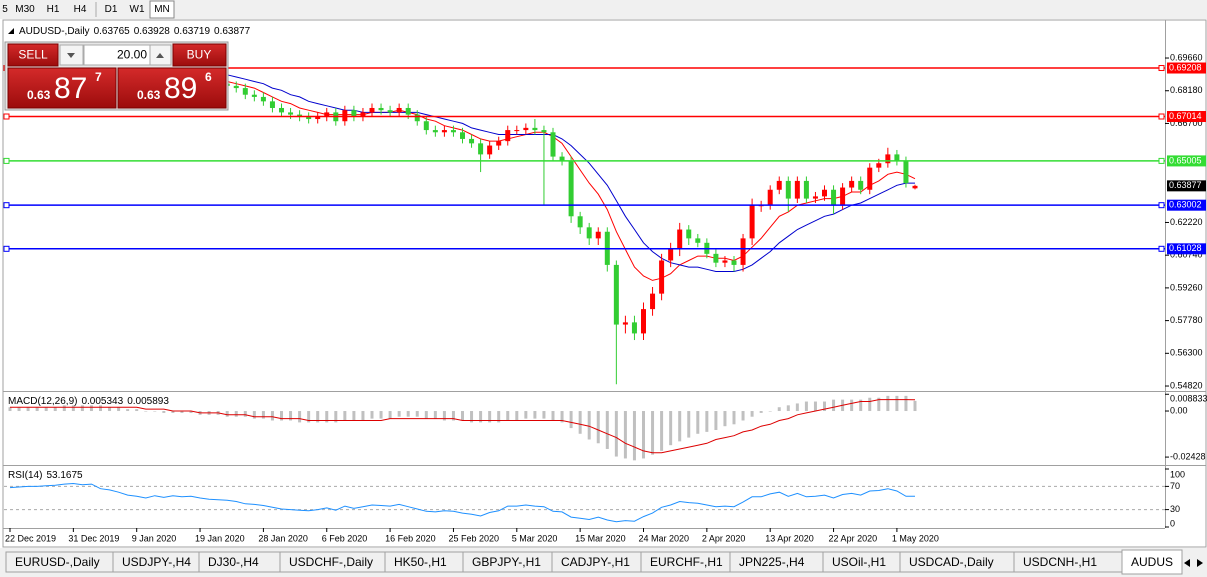 The width and height of the screenshot is (1207, 577). I want to click on x-tick-label: 22 Dec 2019, so click(30, 538).